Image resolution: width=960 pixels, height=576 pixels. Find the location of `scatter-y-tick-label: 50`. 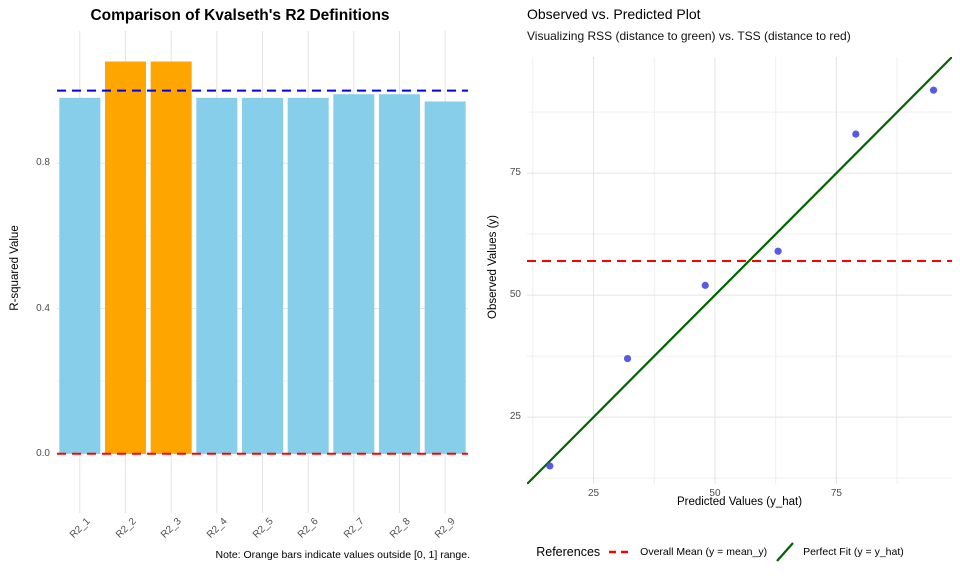

scatter-y-tick-label: 50 is located at coordinates (515, 295).